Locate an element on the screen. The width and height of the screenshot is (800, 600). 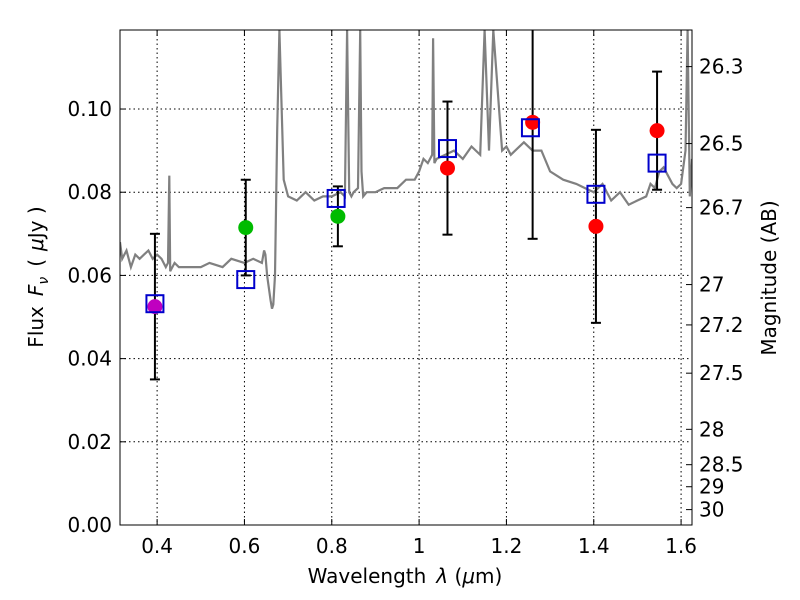
magnitude-axis-label: Magnitude (AB) is located at coordinates (769, 277).